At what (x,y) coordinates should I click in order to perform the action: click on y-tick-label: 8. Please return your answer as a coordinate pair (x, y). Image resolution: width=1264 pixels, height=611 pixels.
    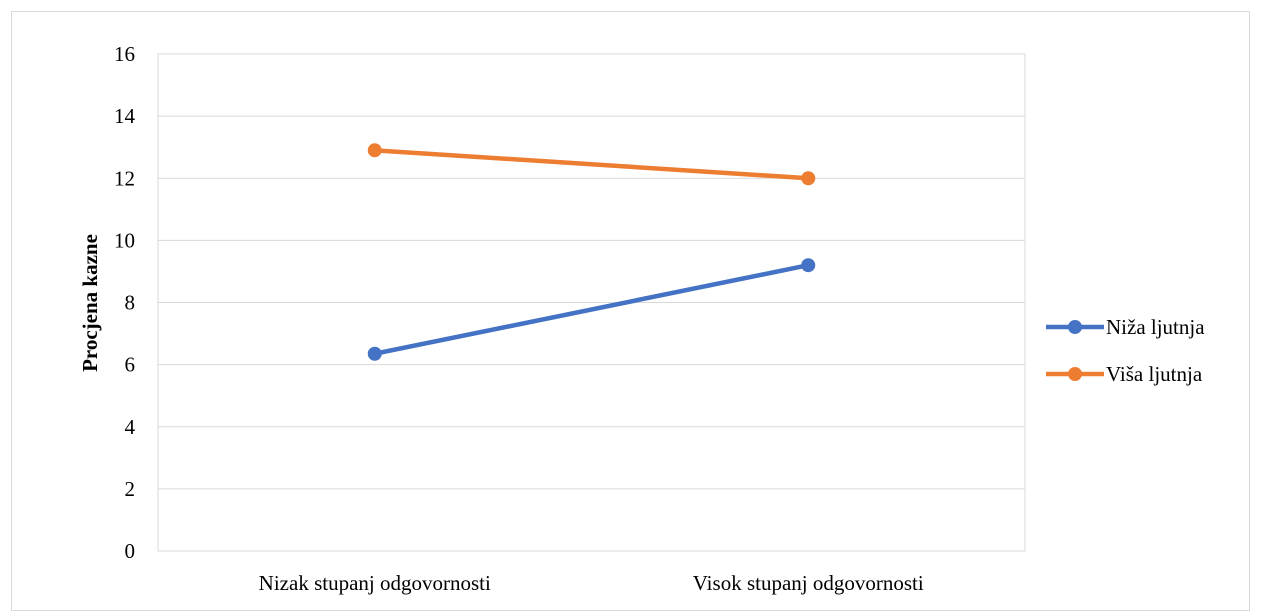
    Looking at the image, I should click on (130, 303).